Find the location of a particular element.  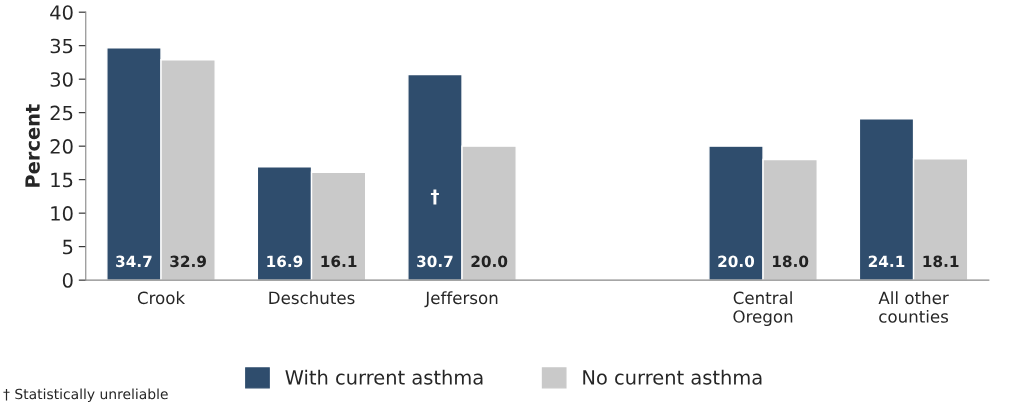

x-tick-label: Crook is located at coordinates (161, 298).